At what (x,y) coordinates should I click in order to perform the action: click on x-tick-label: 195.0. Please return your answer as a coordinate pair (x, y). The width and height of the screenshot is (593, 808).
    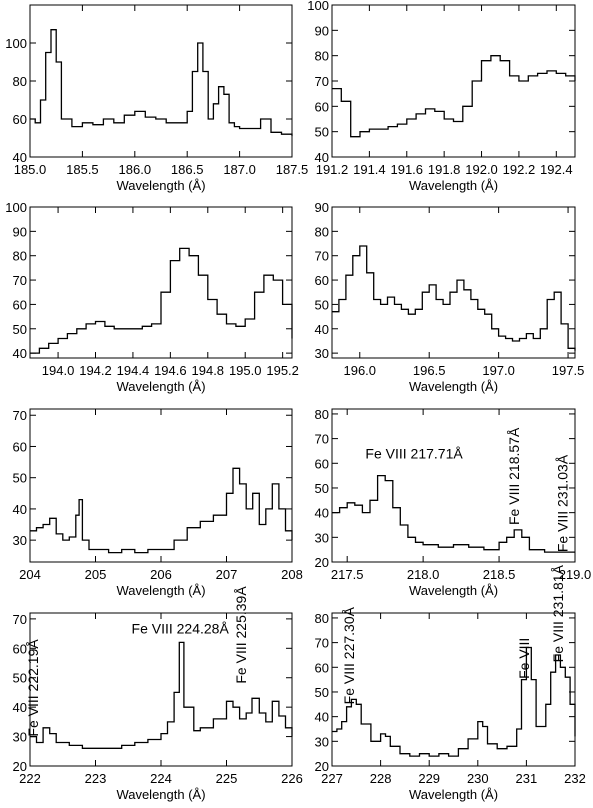
    Looking at the image, I should click on (245, 370).